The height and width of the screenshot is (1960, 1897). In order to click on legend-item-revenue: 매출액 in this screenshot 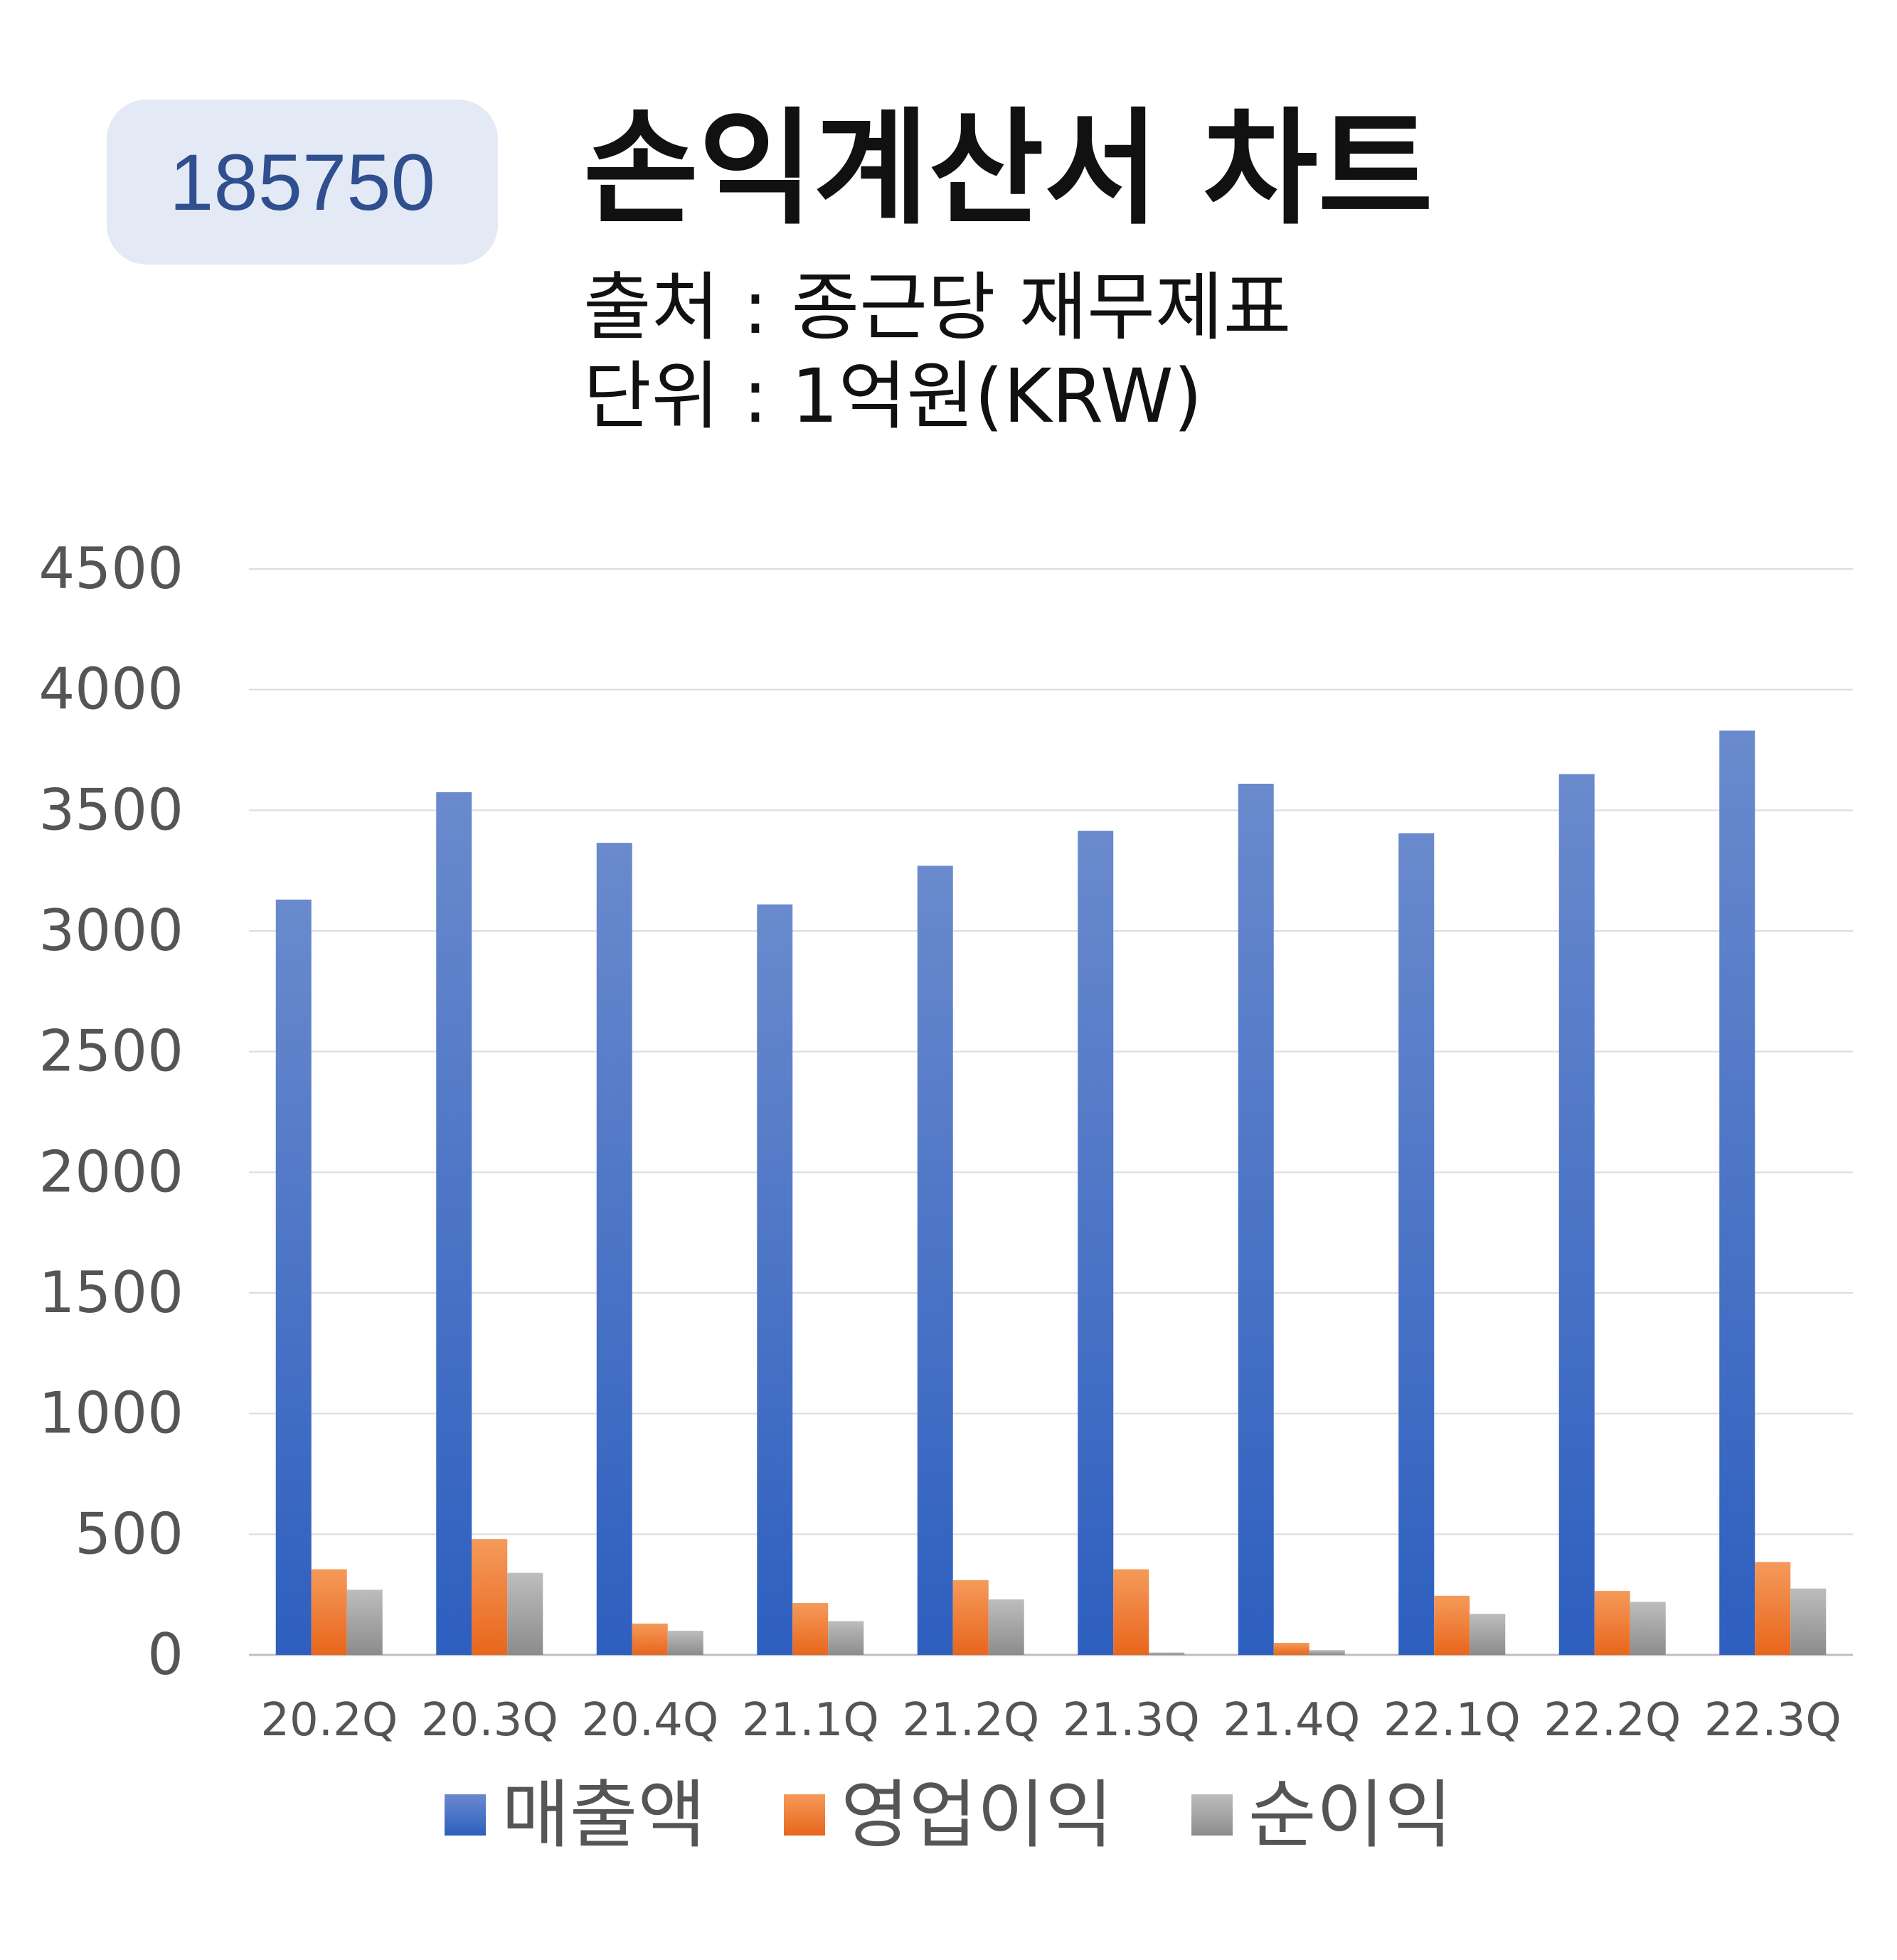, I will do `click(575, 1815)`.